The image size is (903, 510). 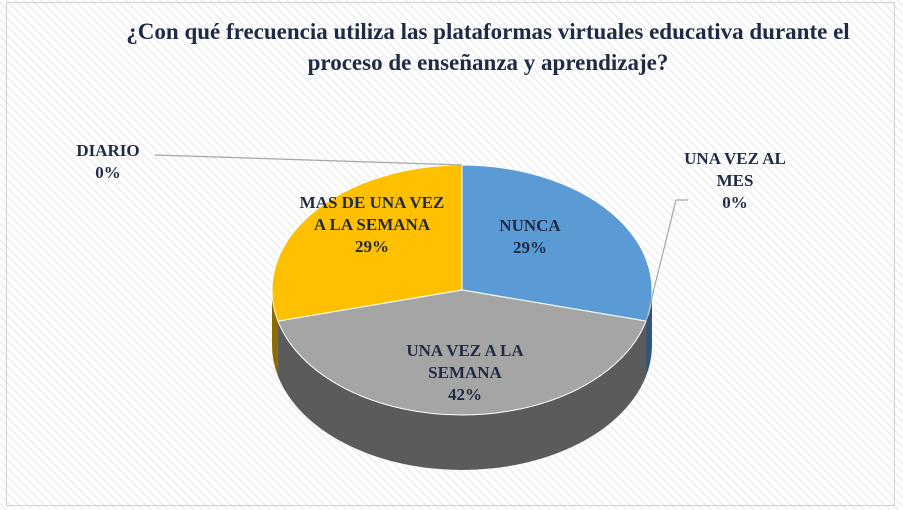 What do you see at coordinates (108, 150) in the screenshot?
I see `category-label: DIARIO` at bounding box center [108, 150].